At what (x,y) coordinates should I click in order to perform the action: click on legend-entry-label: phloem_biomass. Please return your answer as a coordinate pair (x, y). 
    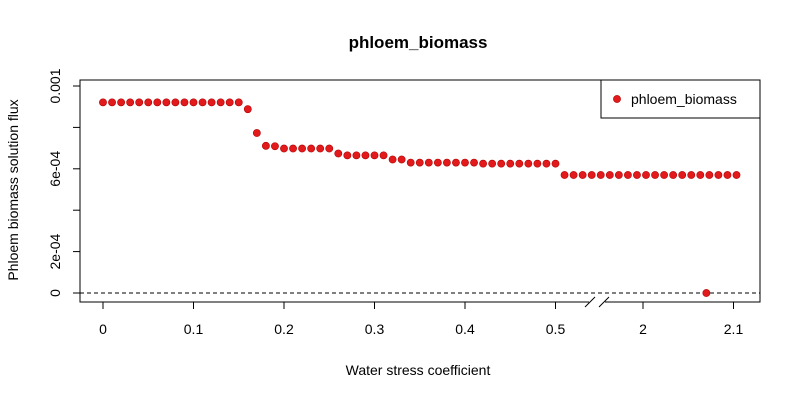
    Looking at the image, I should click on (684, 99).